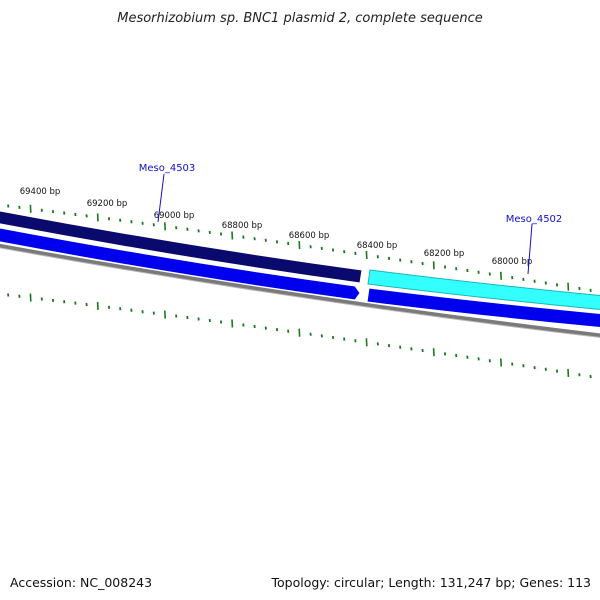 The width and height of the screenshot is (600, 600). Describe the element at coordinates (167, 168) in the screenshot. I see `gene-label-meso-4503: Meso_4503` at that location.